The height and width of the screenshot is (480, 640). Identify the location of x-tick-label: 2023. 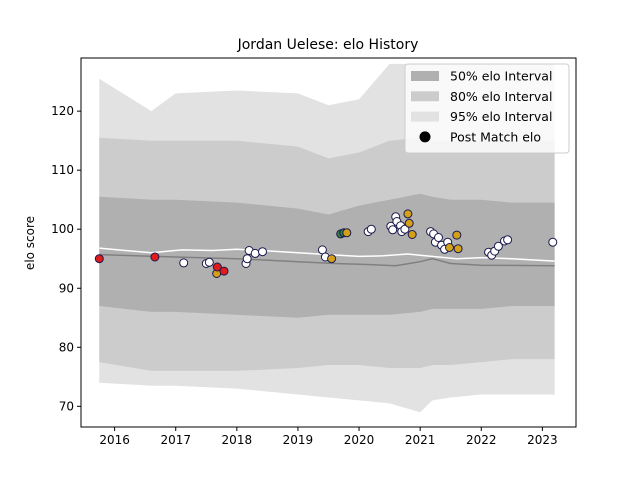
(542, 440).